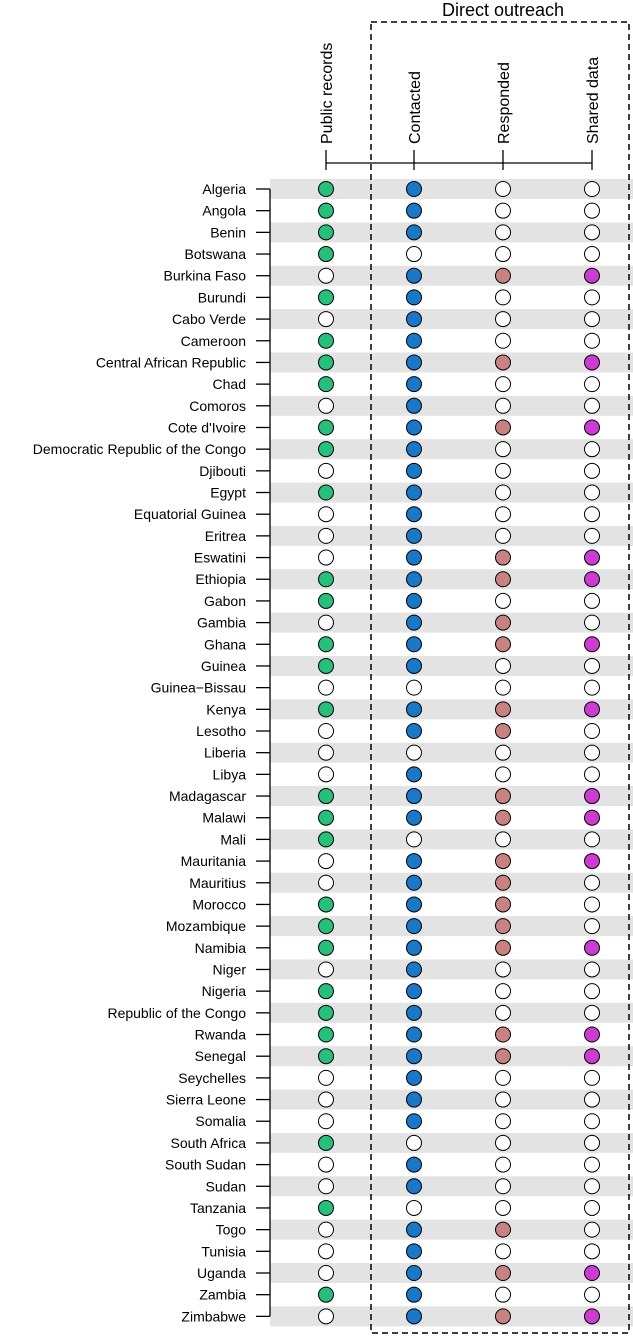 The width and height of the screenshot is (633, 1338). Describe the element at coordinates (228, 232) in the screenshot. I see `country-label: Benin` at that location.